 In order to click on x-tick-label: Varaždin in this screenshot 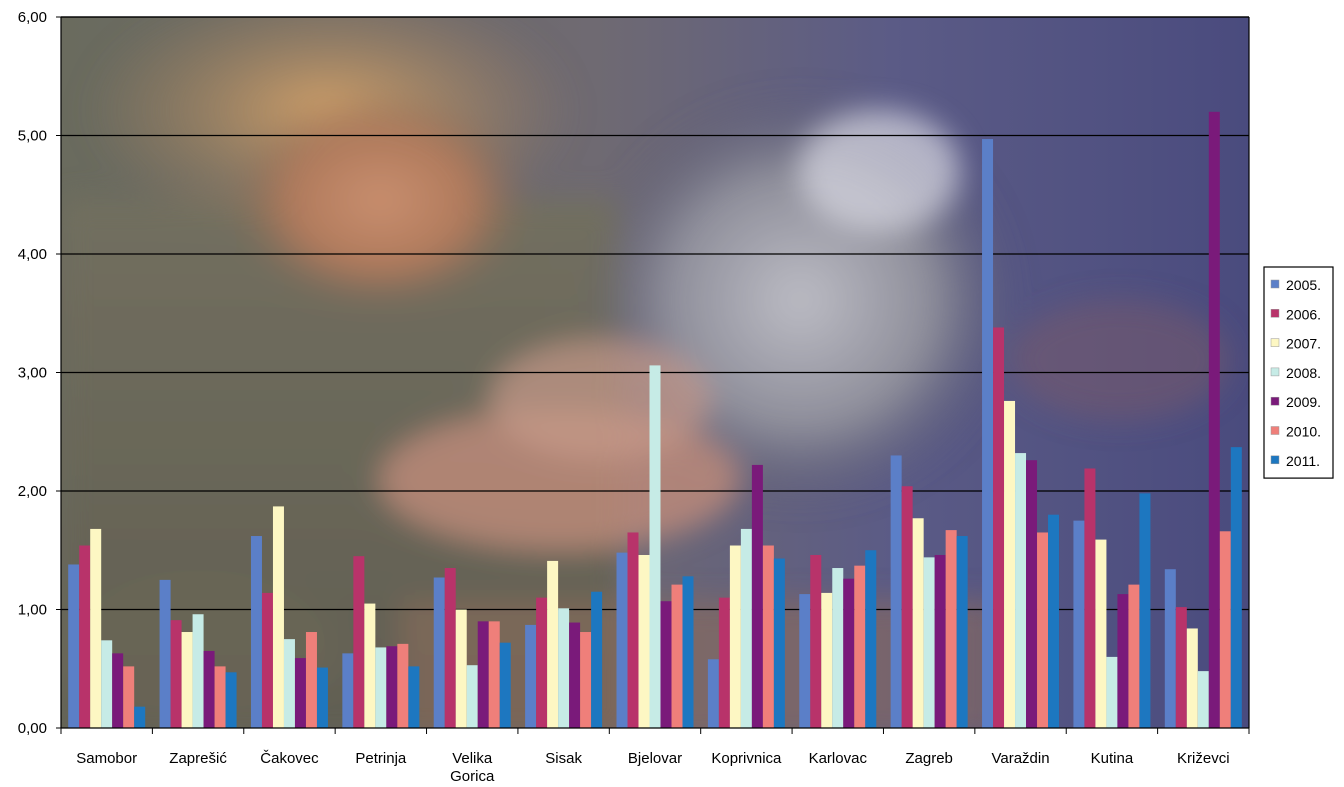, I will do `click(1020, 758)`.